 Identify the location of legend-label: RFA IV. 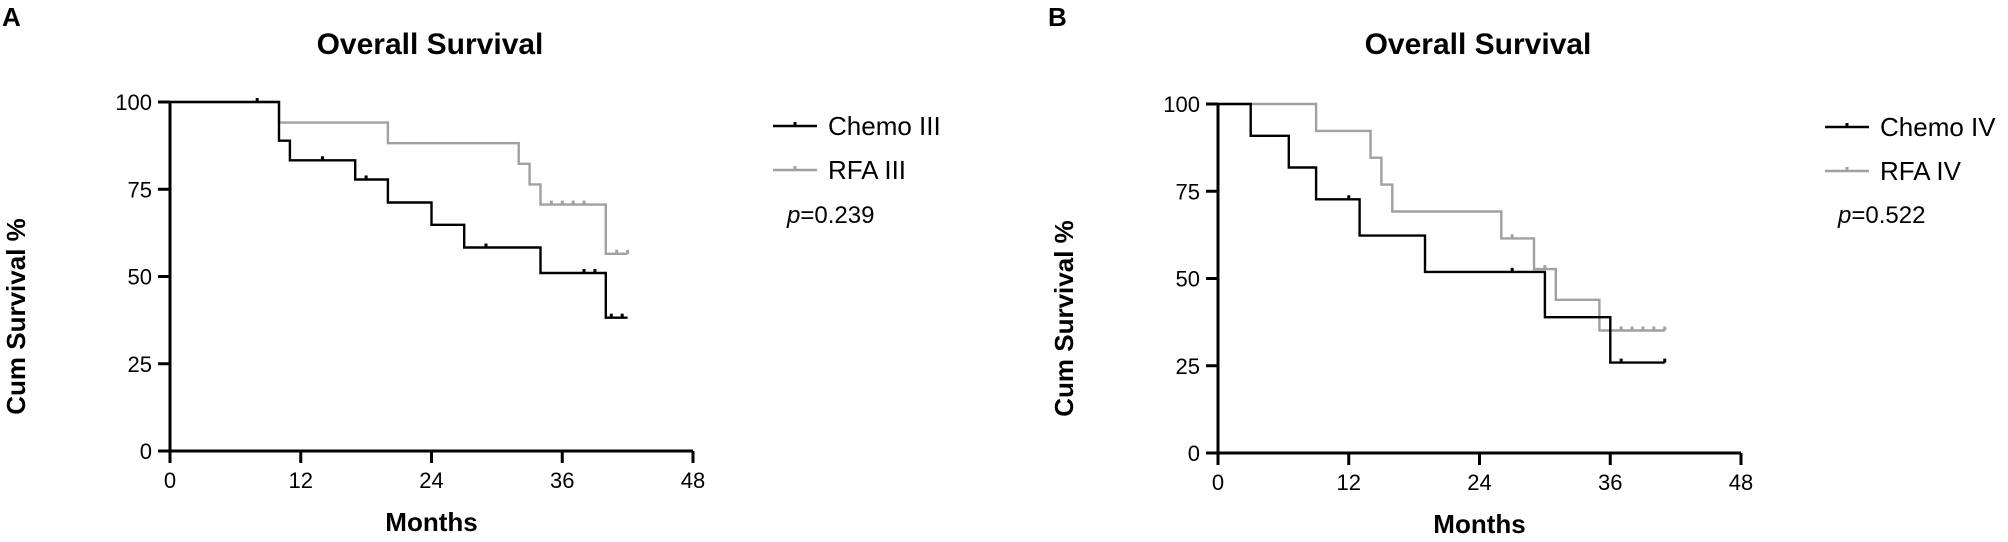
(1921, 171).